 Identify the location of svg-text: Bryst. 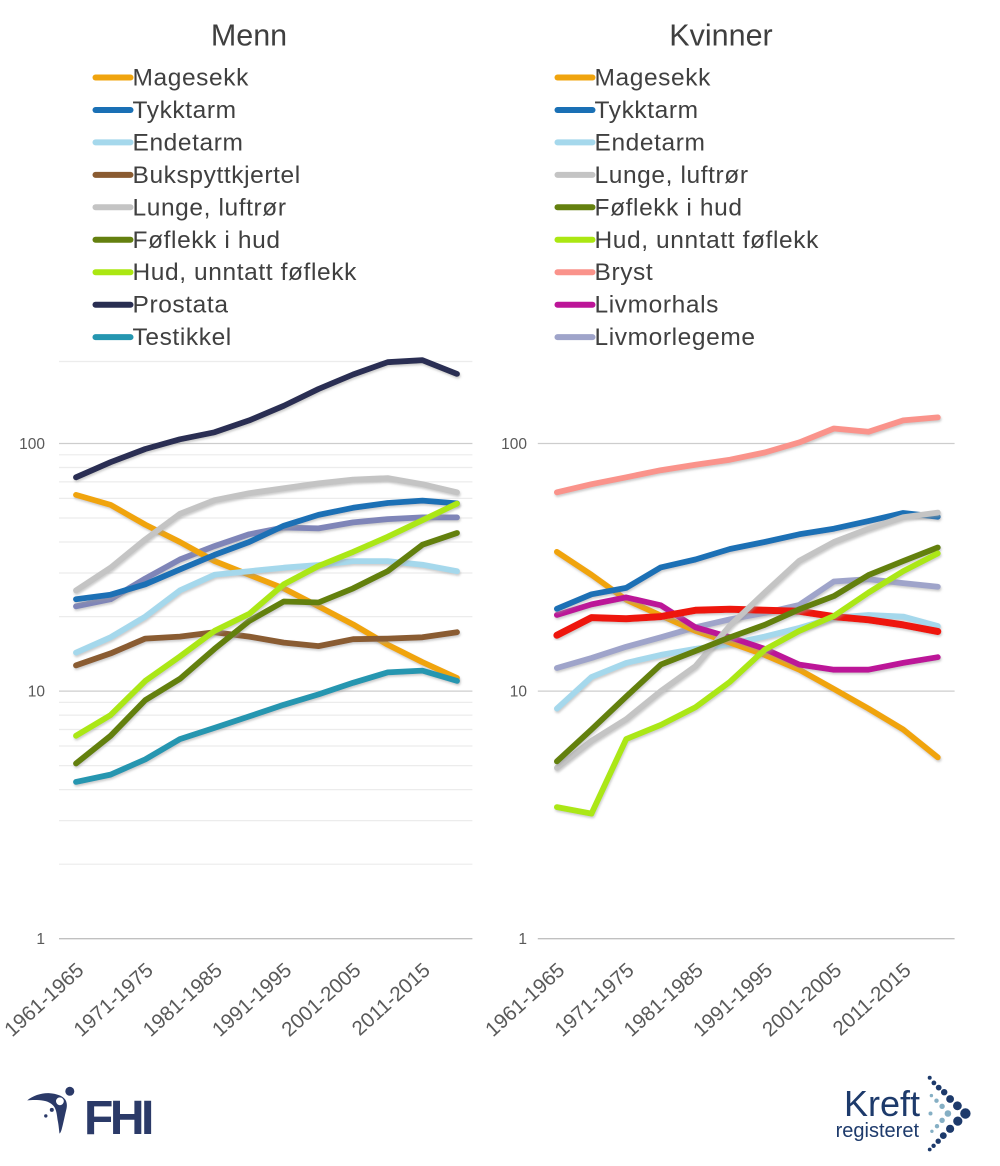
(624, 272).